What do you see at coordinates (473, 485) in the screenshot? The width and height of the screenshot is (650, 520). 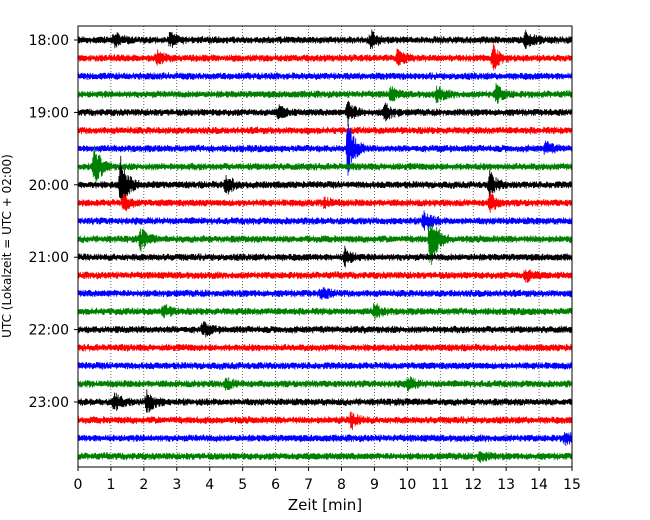 I see `x-tick-label: 12` at bounding box center [473, 485].